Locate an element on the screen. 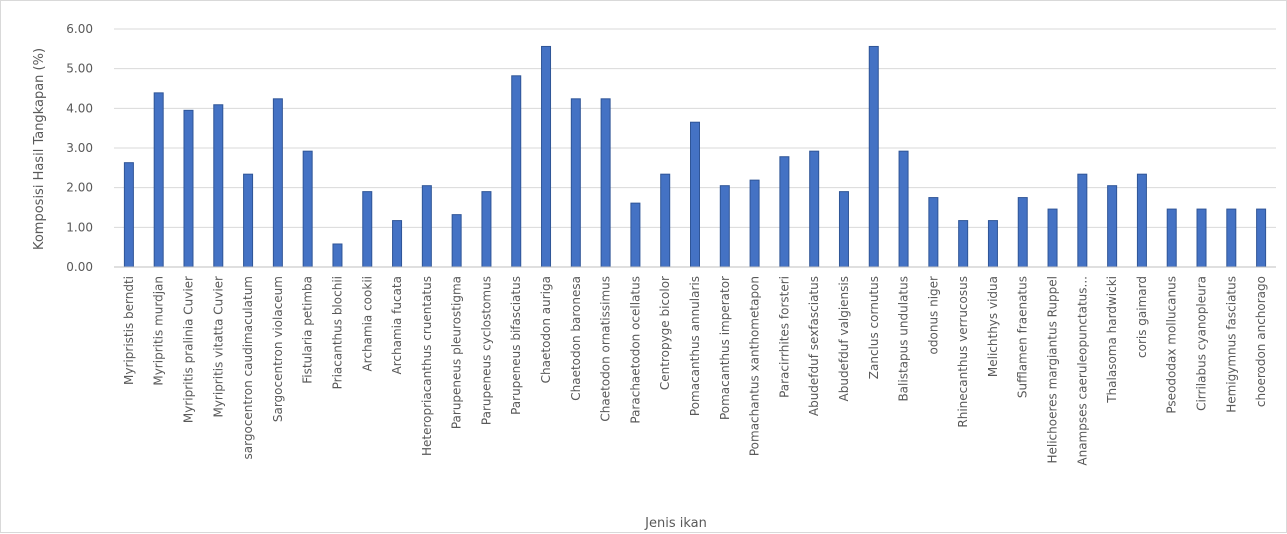  x-tick-label: Sargocentron violaceum is located at coordinates (278, 349).